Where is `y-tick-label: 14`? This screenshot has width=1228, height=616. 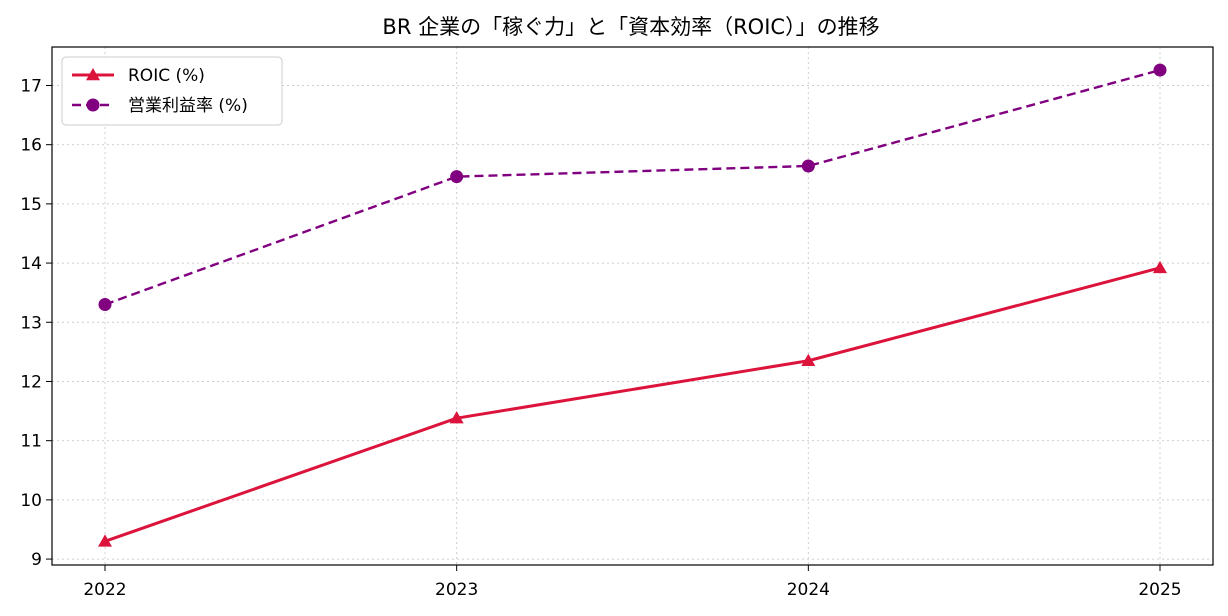
y-tick-label: 14 is located at coordinates (31, 264).